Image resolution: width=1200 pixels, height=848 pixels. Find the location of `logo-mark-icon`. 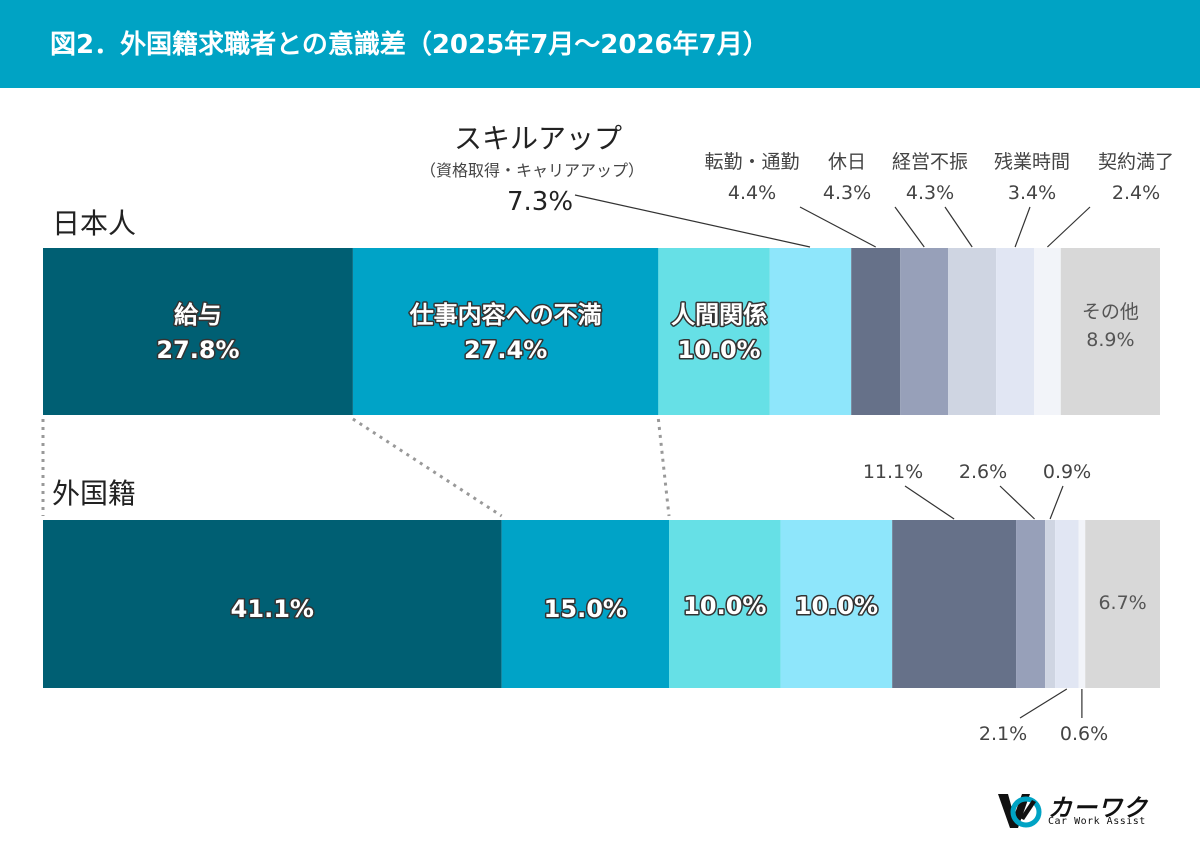

logo-mark-icon is located at coordinates (1020, 811).